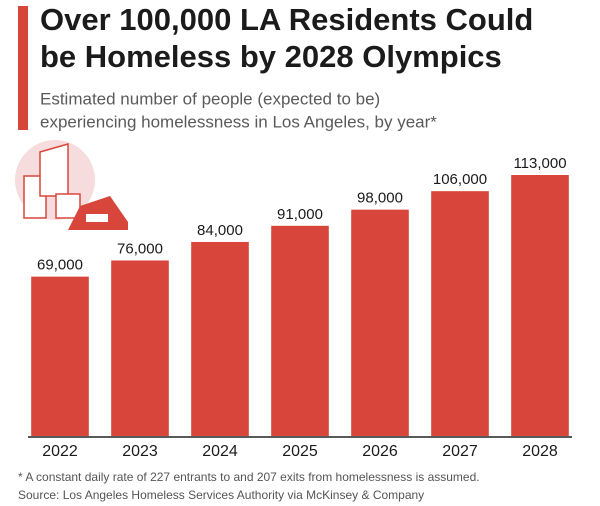 The width and height of the screenshot is (600, 506). I want to click on x-tick-label: 2024, so click(220, 451).